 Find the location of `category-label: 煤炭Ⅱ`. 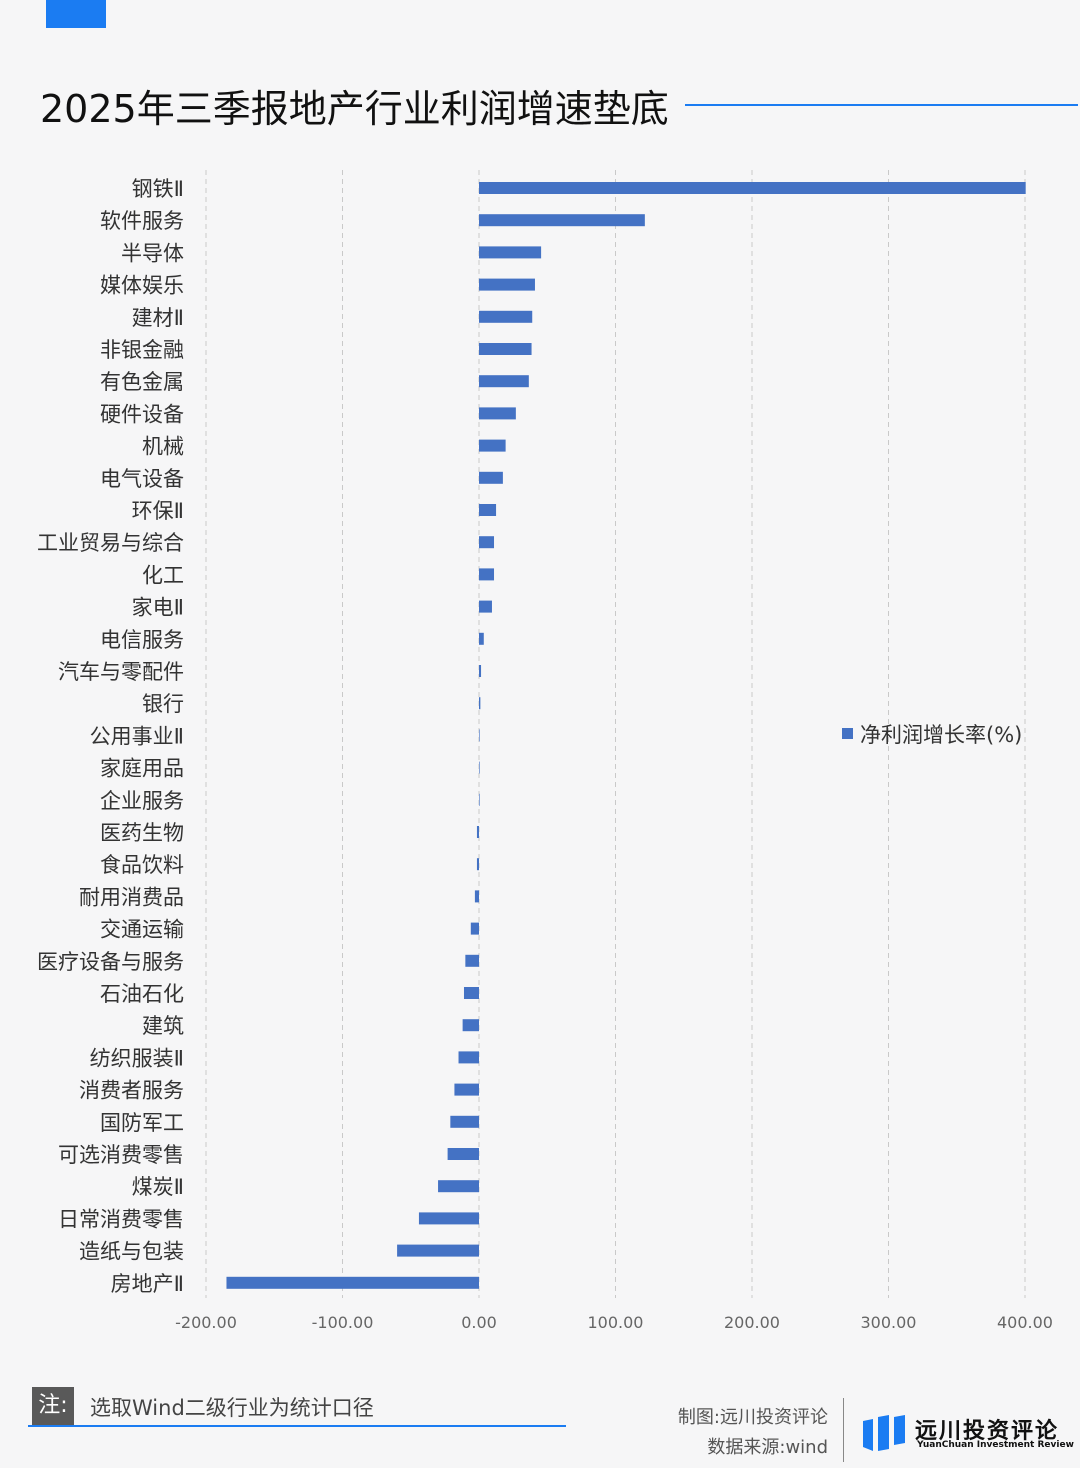

category-label: 煤炭Ⅱ is located at coordinates (158, 1187).